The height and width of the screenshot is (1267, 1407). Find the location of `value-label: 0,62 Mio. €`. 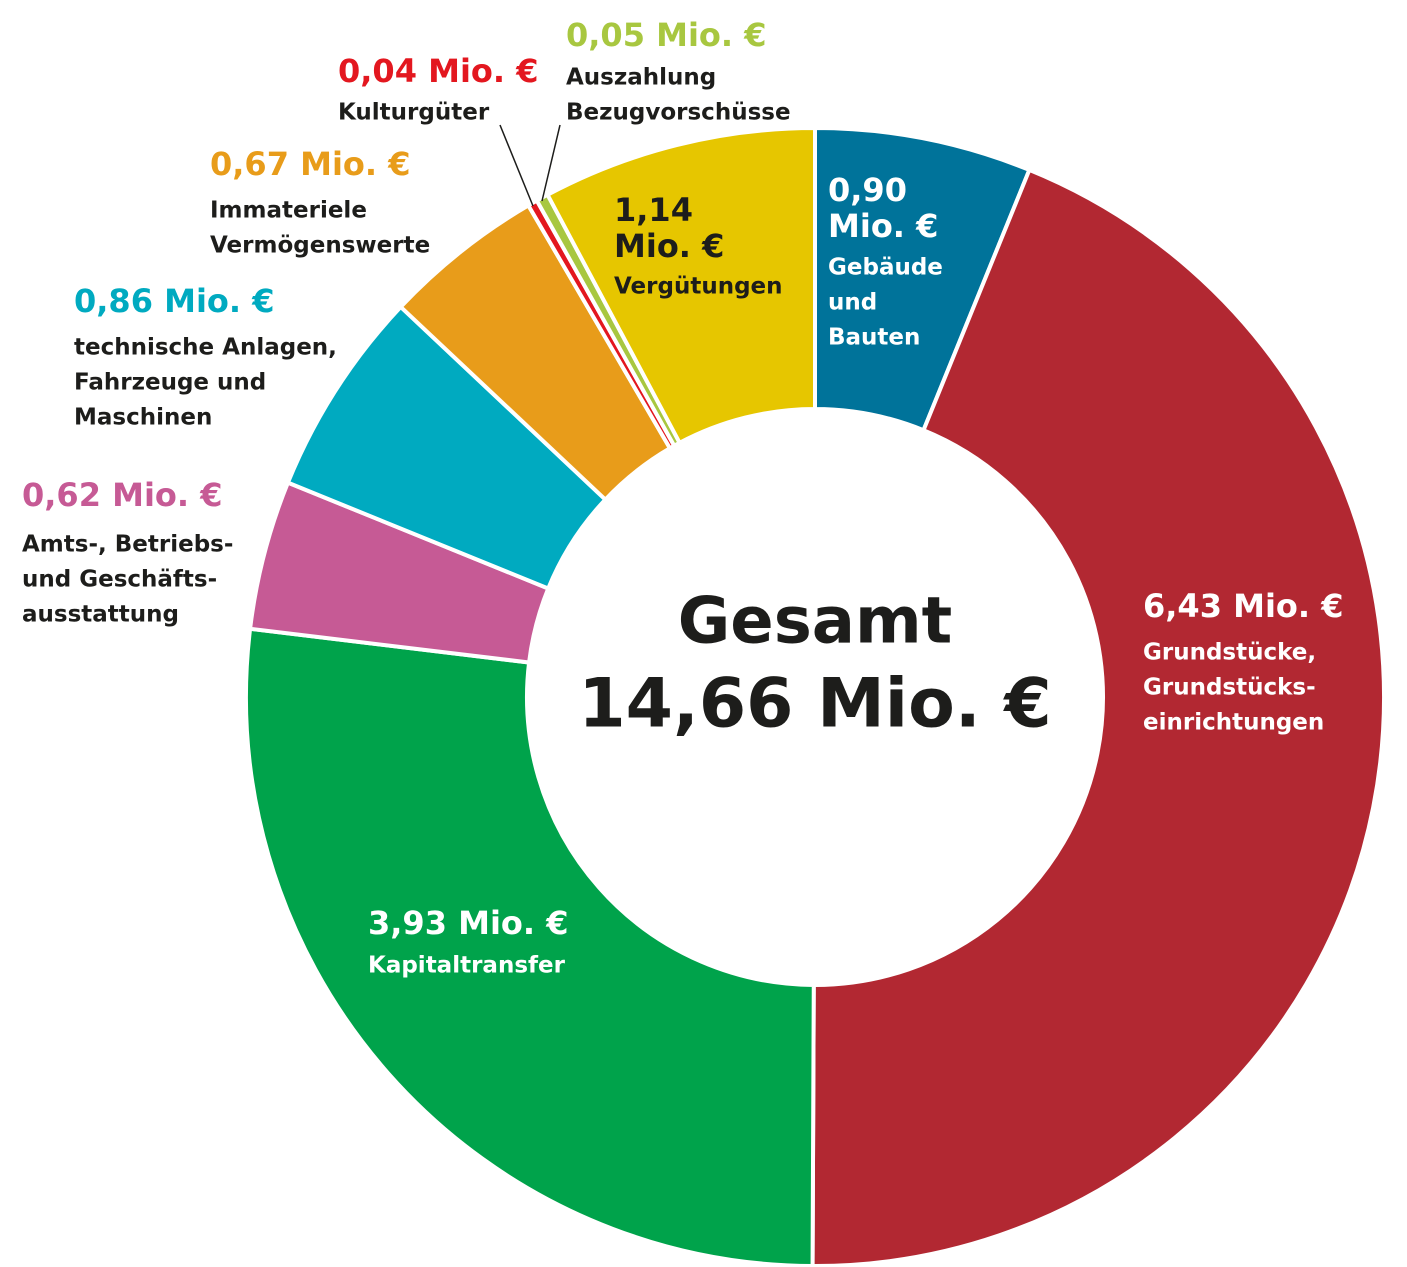

value-label: 0,62 Mio. € is located at coordinates (122, 495).